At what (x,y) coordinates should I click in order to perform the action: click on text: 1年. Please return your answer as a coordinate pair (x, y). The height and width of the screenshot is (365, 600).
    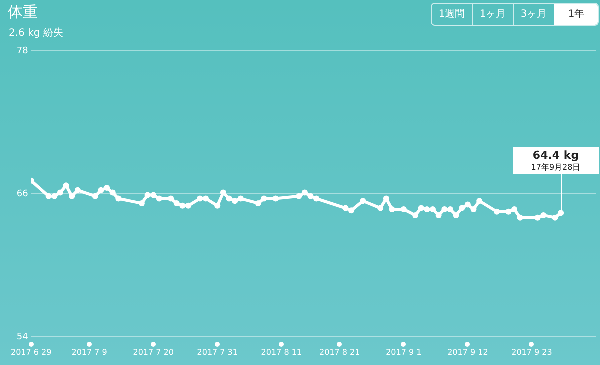
    Looking at the image, I should click on (576, 14).